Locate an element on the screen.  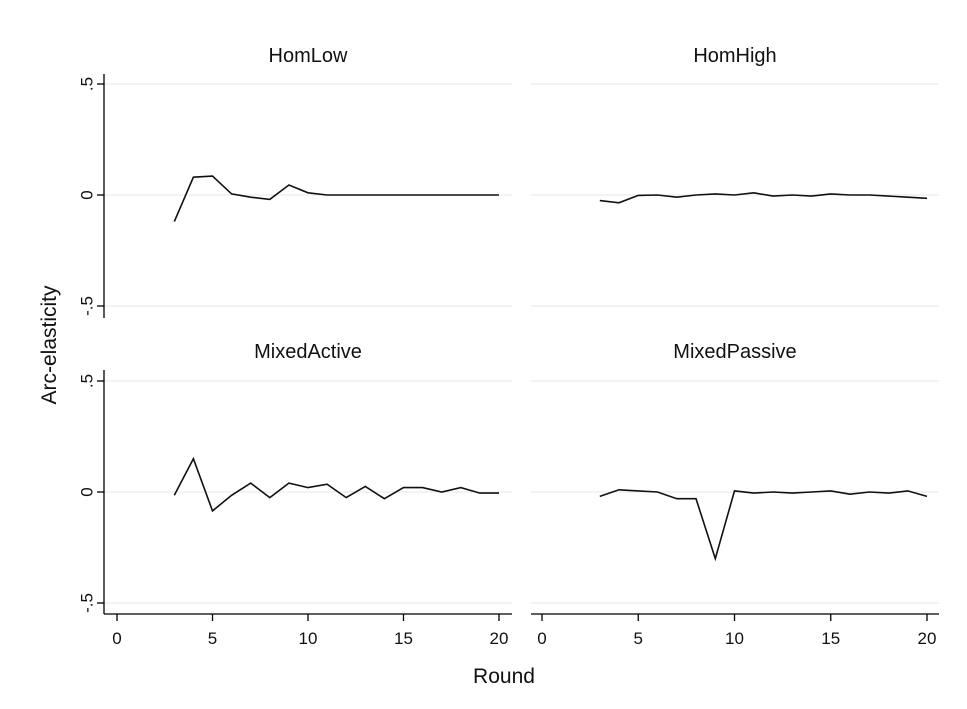
panel-title: MixedPassive is located at coordinates (734, 352).